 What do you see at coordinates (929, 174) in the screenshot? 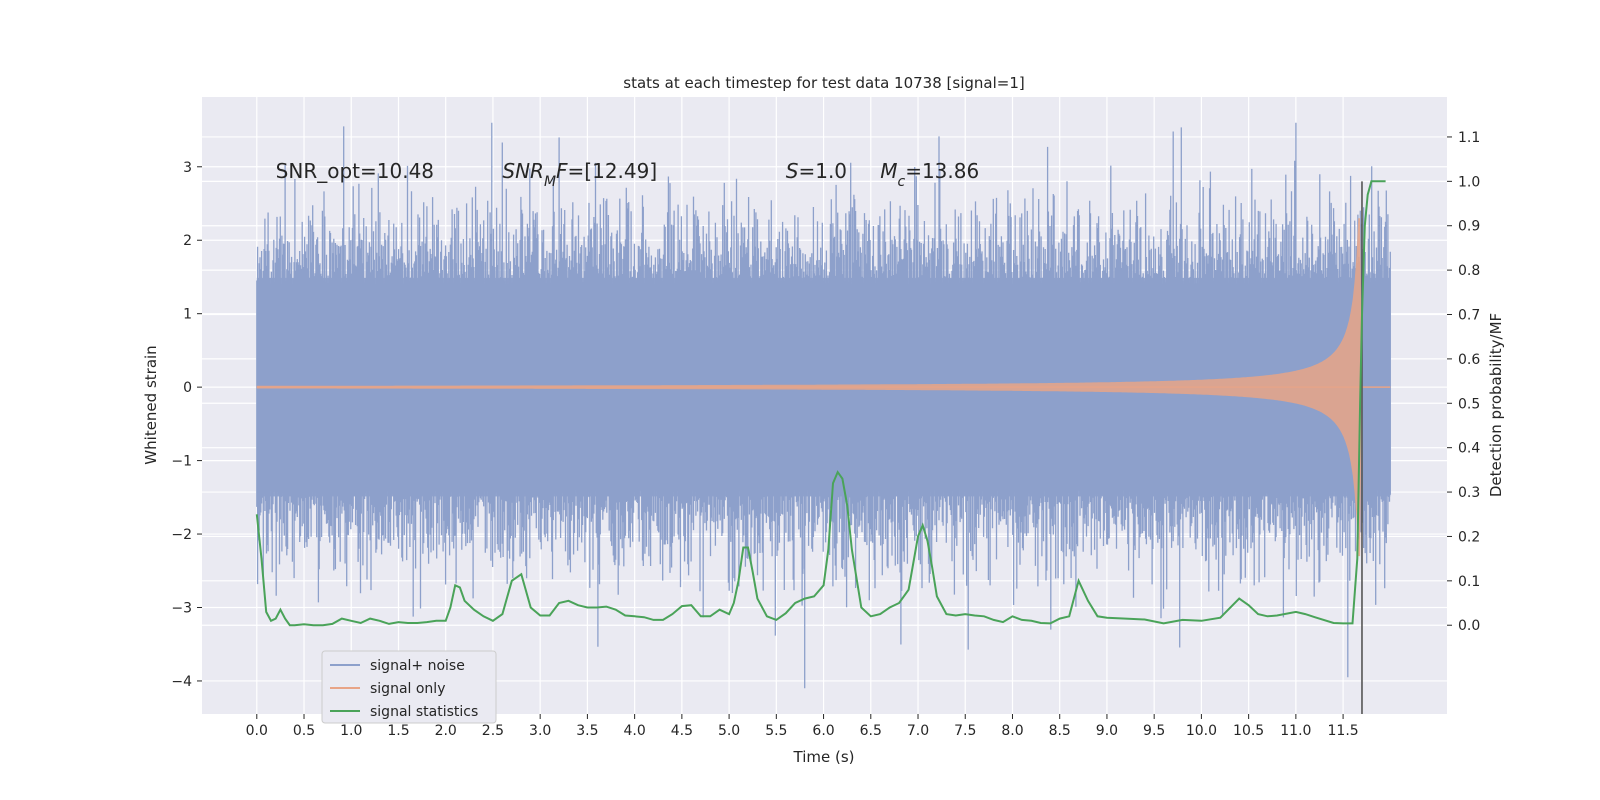
I see `annotation-text: Mc=13.86` at bounding box center [929, 174].